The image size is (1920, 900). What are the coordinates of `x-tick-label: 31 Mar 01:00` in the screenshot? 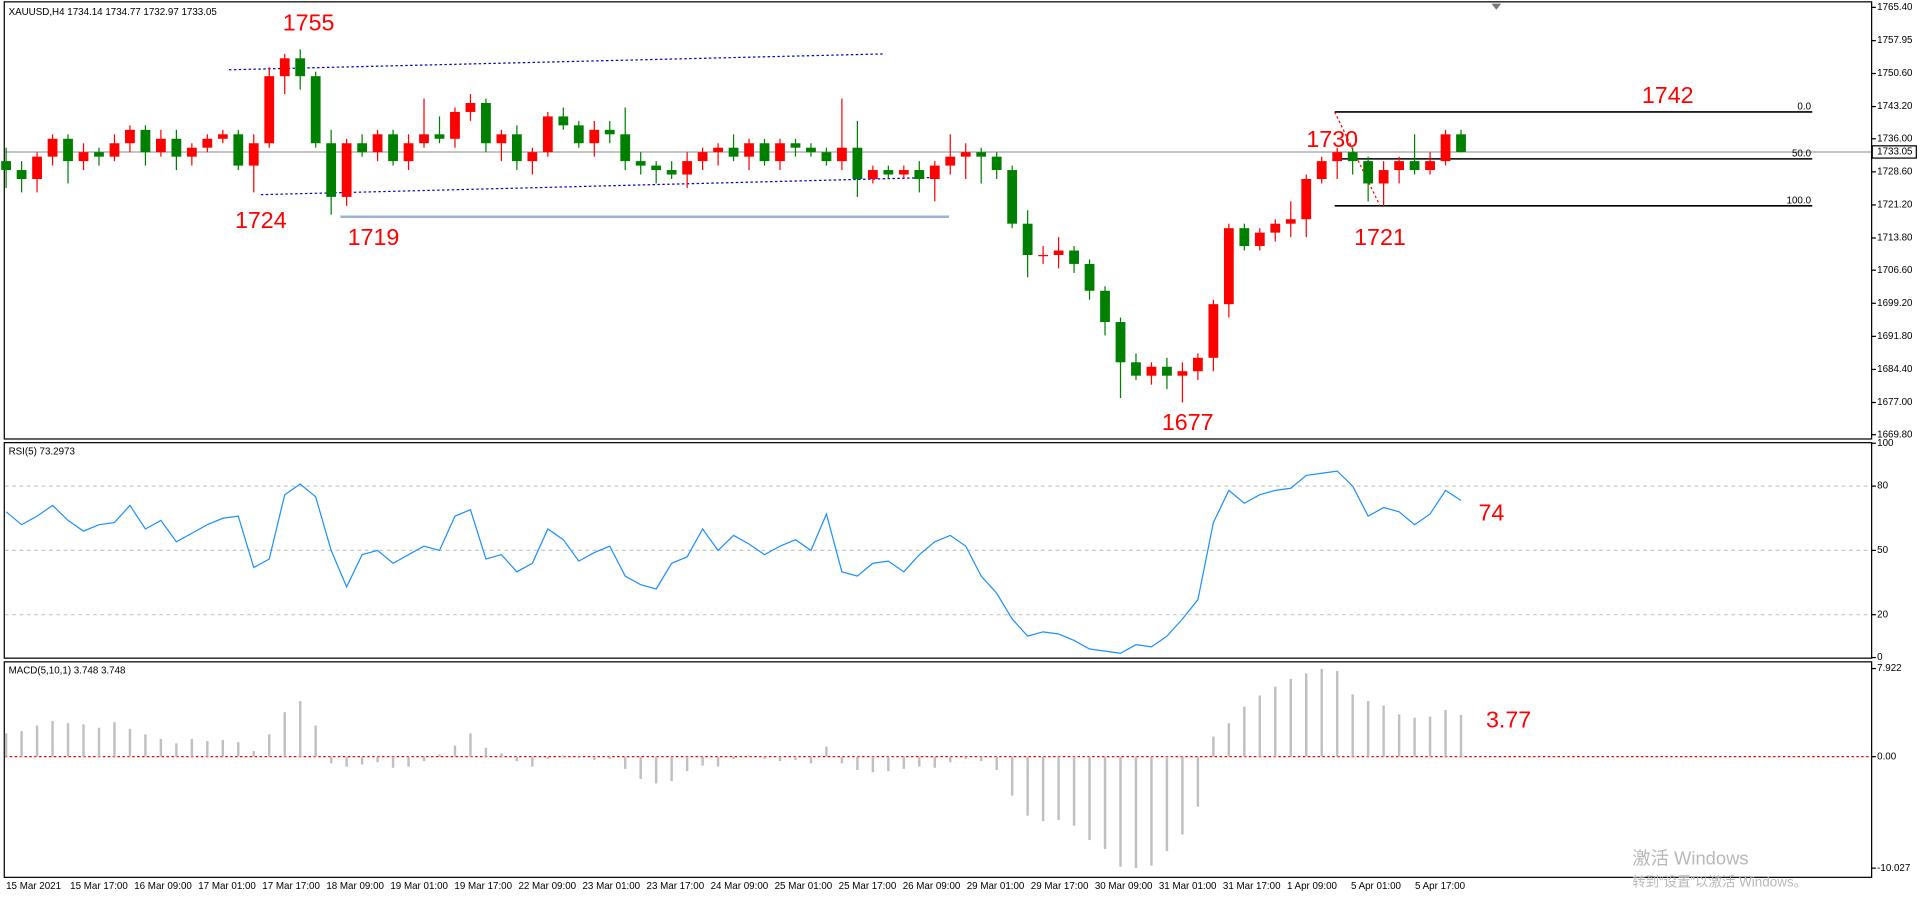 It's located at (1188, 886).